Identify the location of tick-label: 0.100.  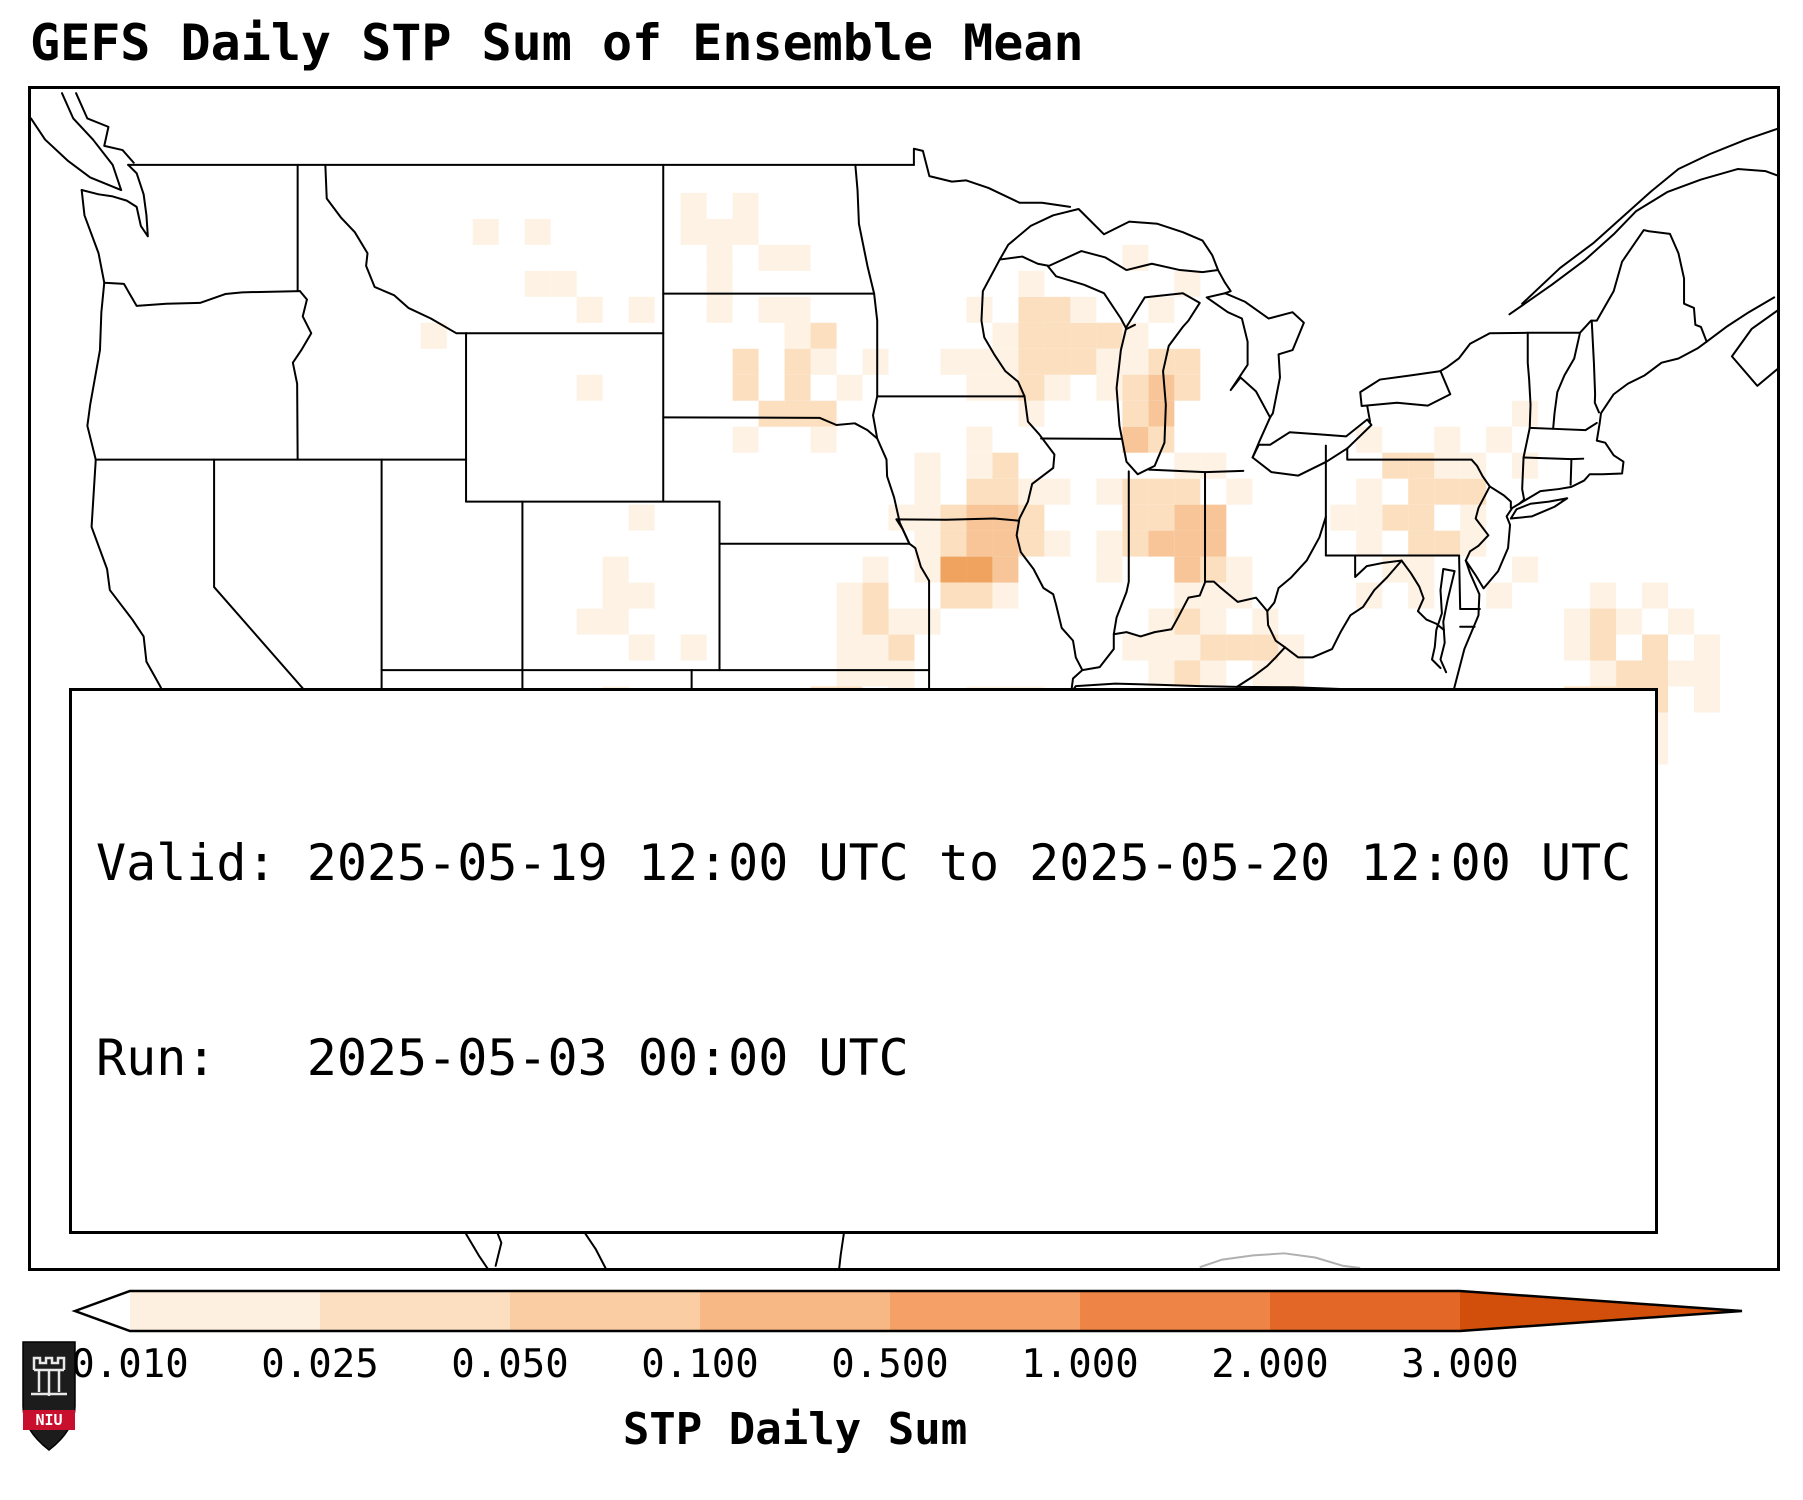
(700, 1364).